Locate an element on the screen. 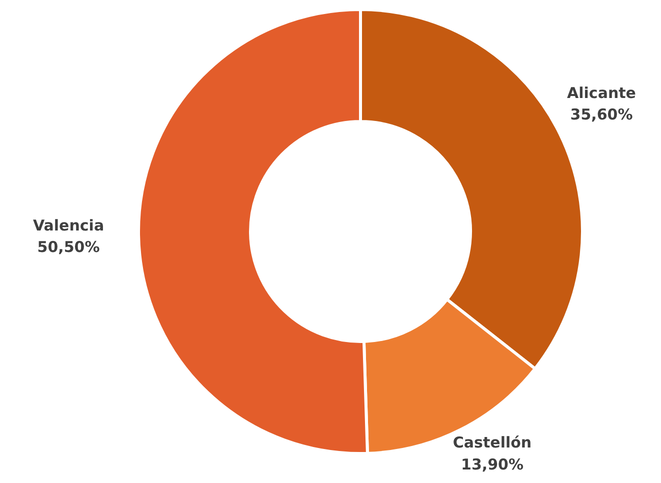 The height and width of the screenshot is (483, 661). data-label: 35,60% is located at coordinates (601, 115).